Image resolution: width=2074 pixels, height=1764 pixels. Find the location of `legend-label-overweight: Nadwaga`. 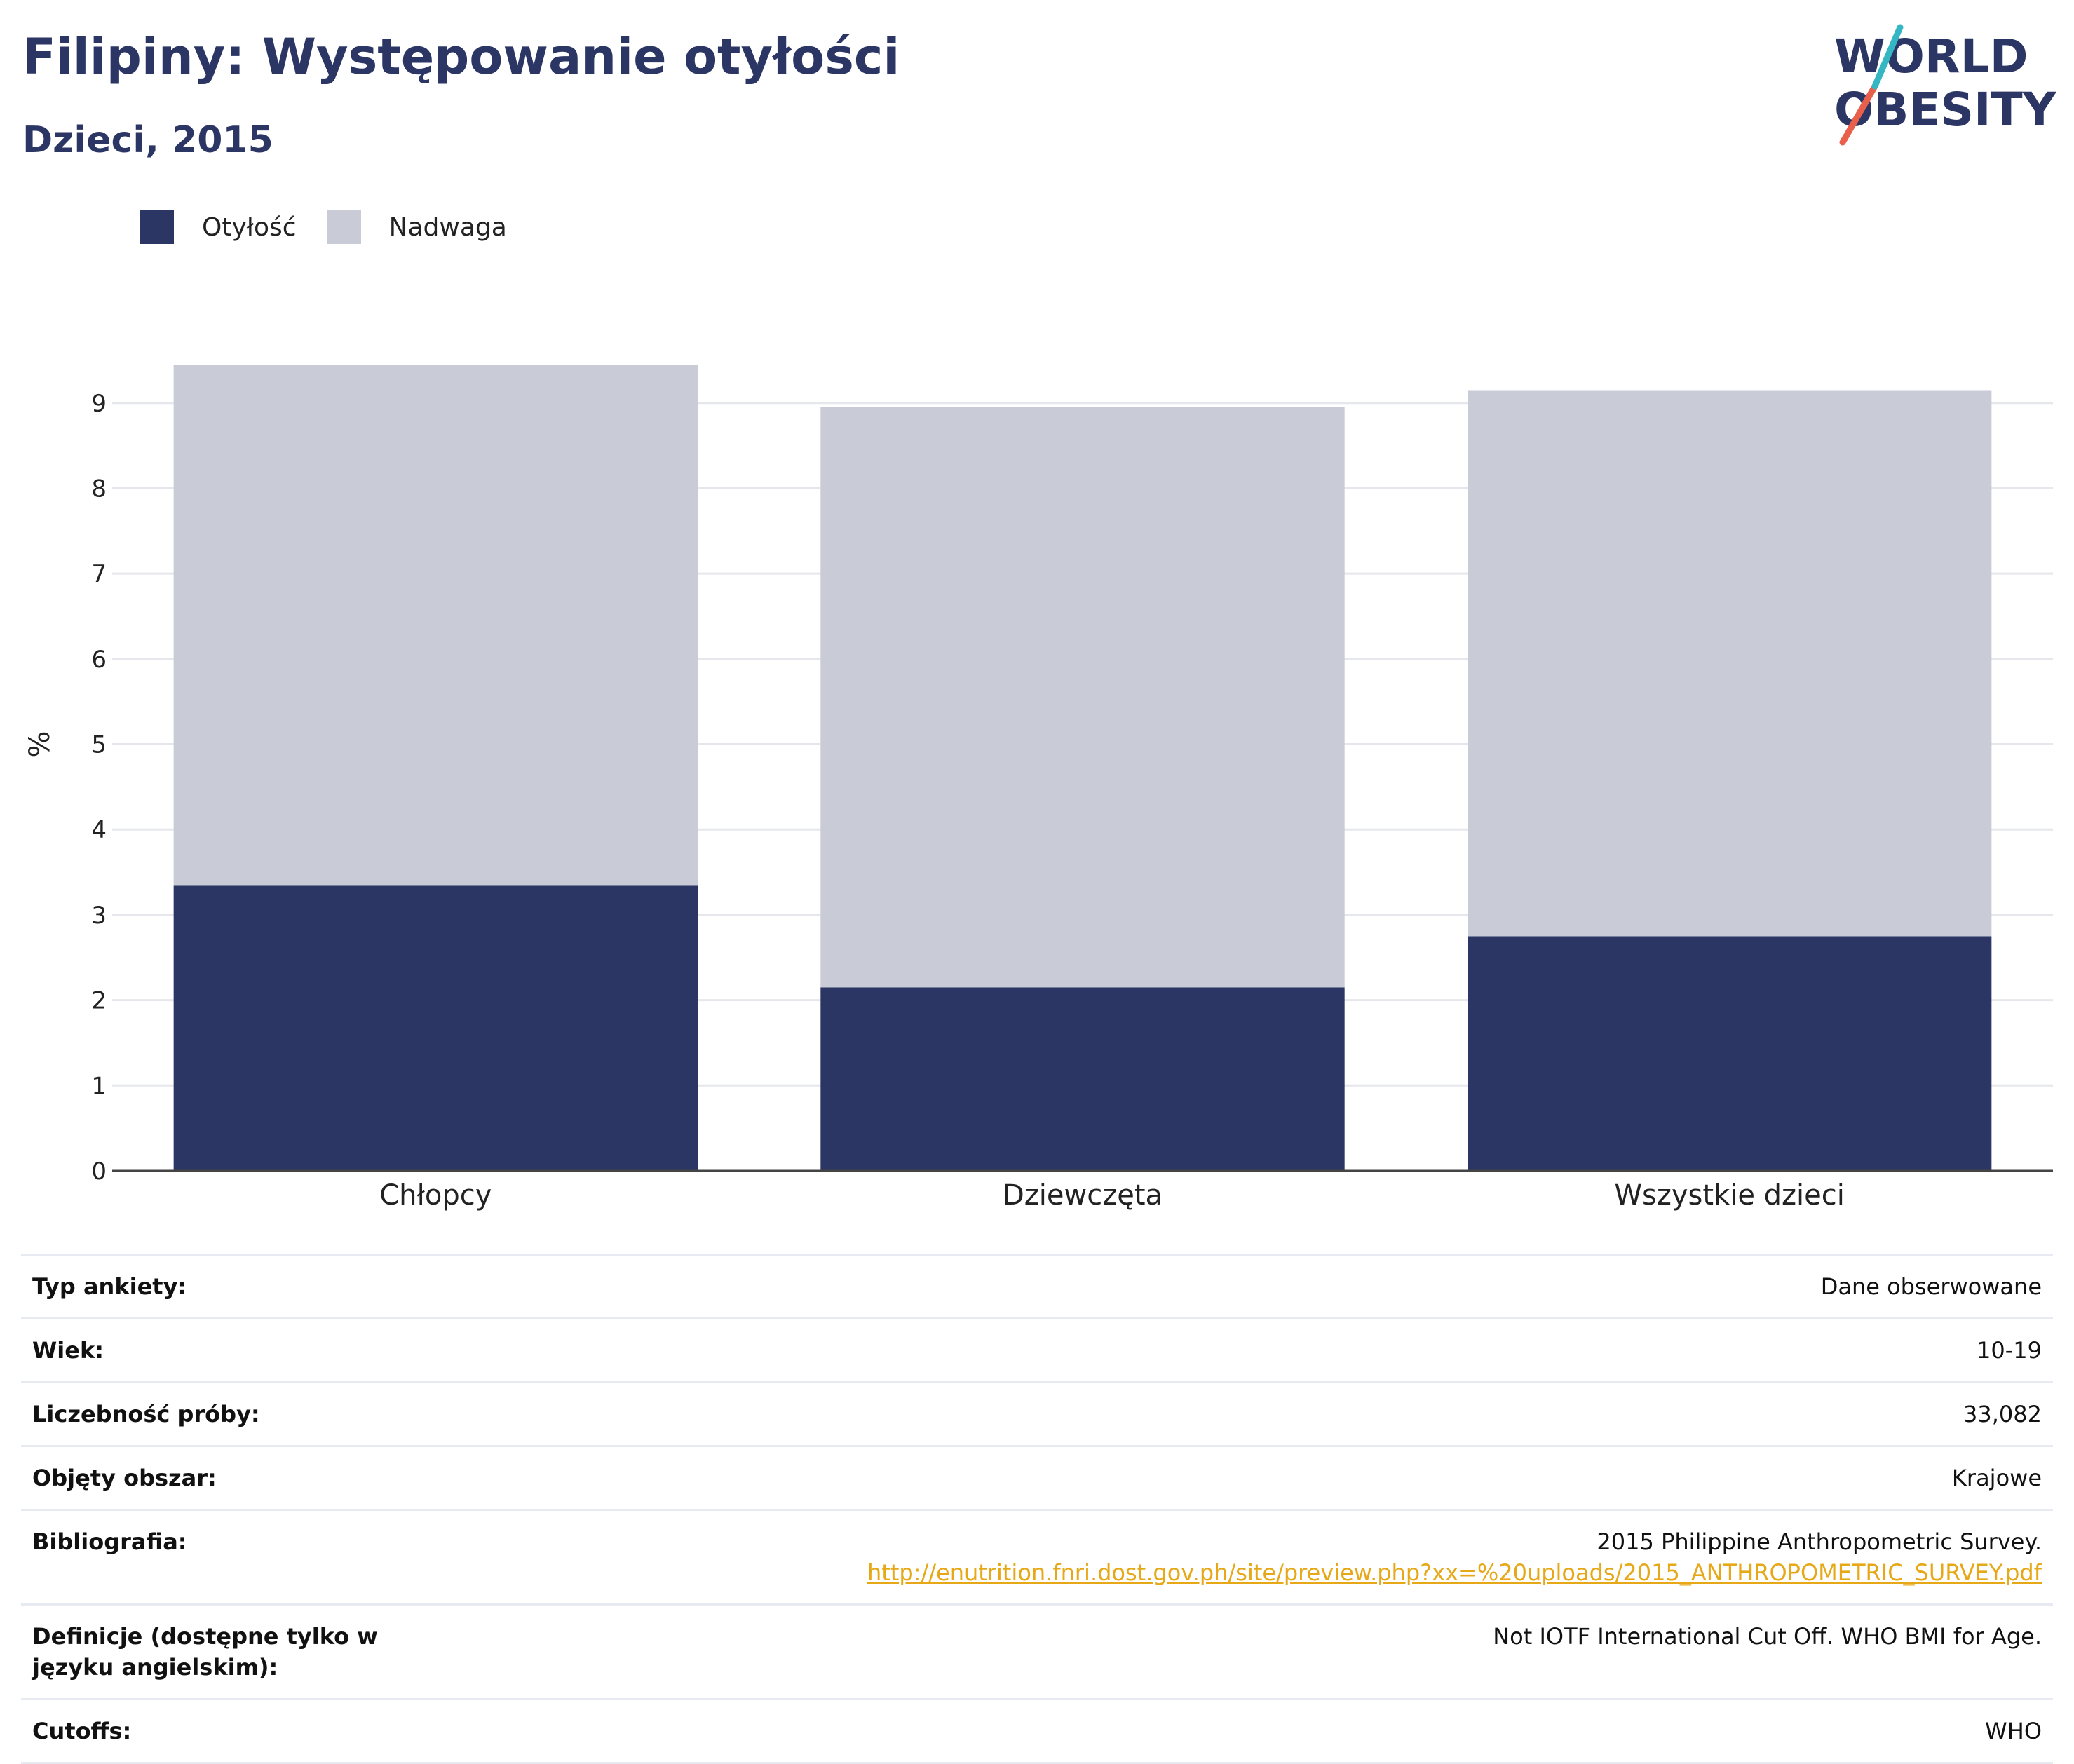

legend-label-overweight: Nadwaga is located at coordinates (448, 227).